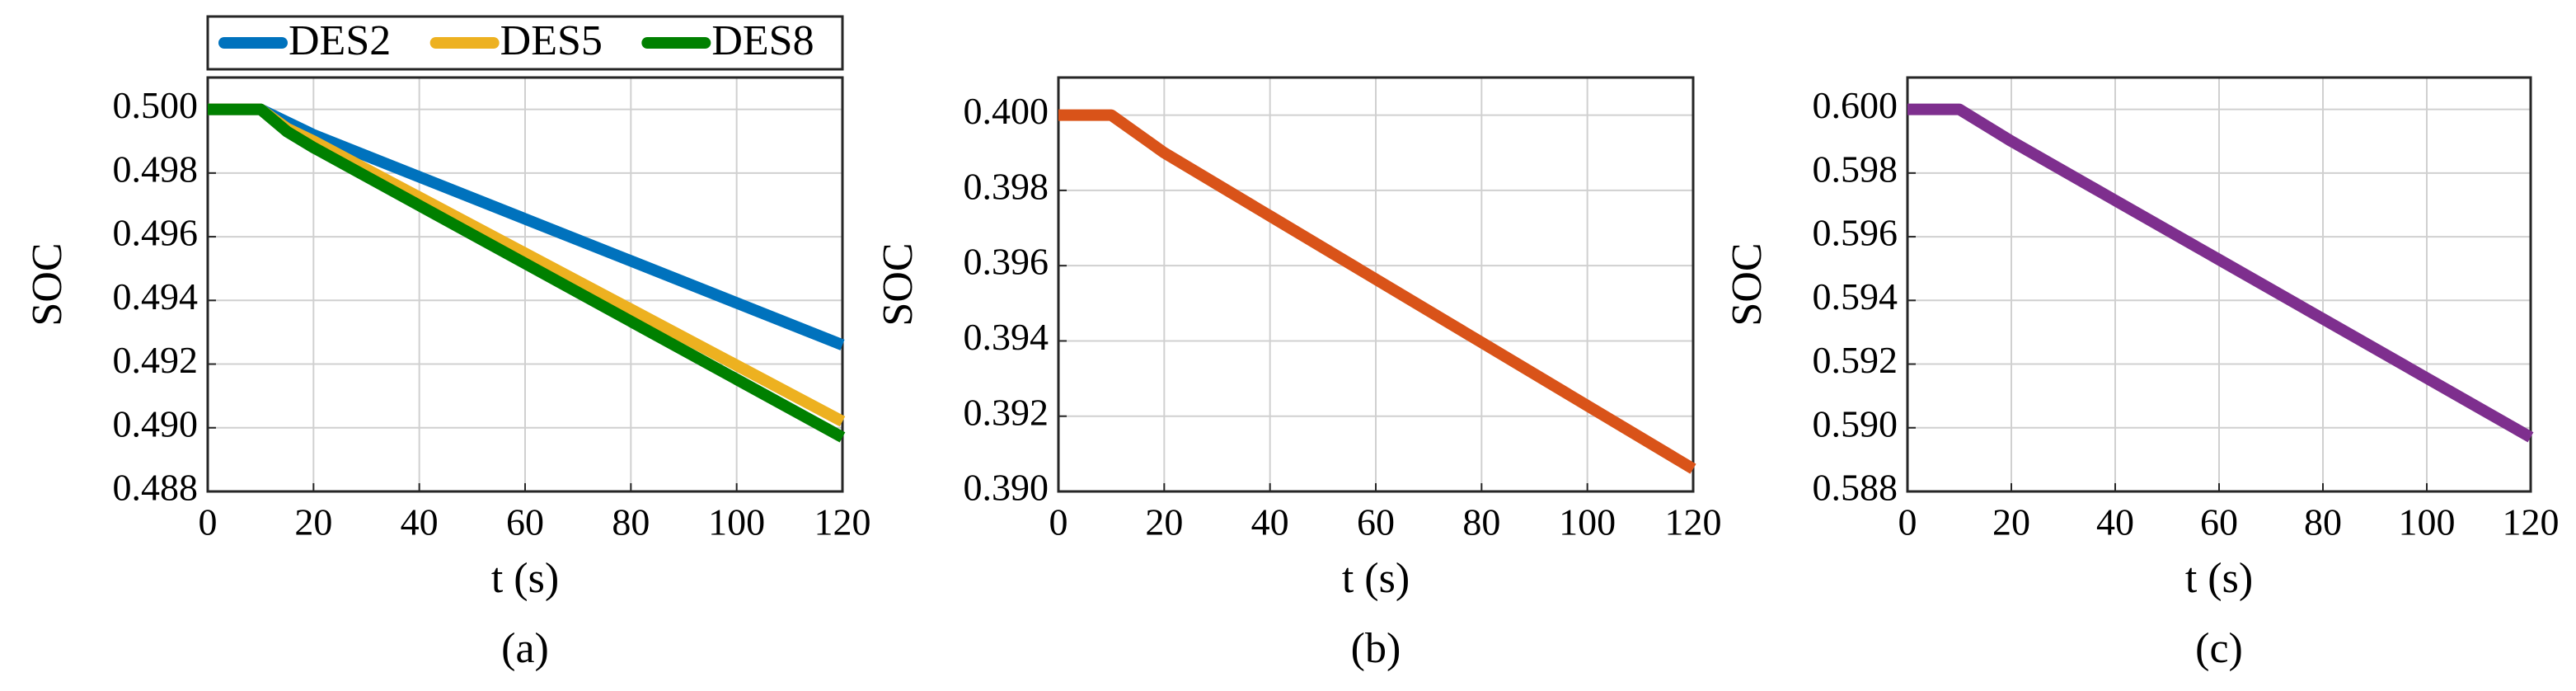  I want to click on legend-label: DES2, so click(340, 40).